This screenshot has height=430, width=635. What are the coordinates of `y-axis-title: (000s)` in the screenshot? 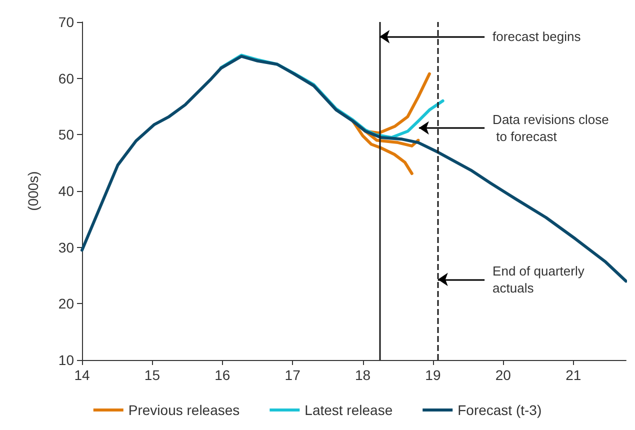 It's located at (33, 191).